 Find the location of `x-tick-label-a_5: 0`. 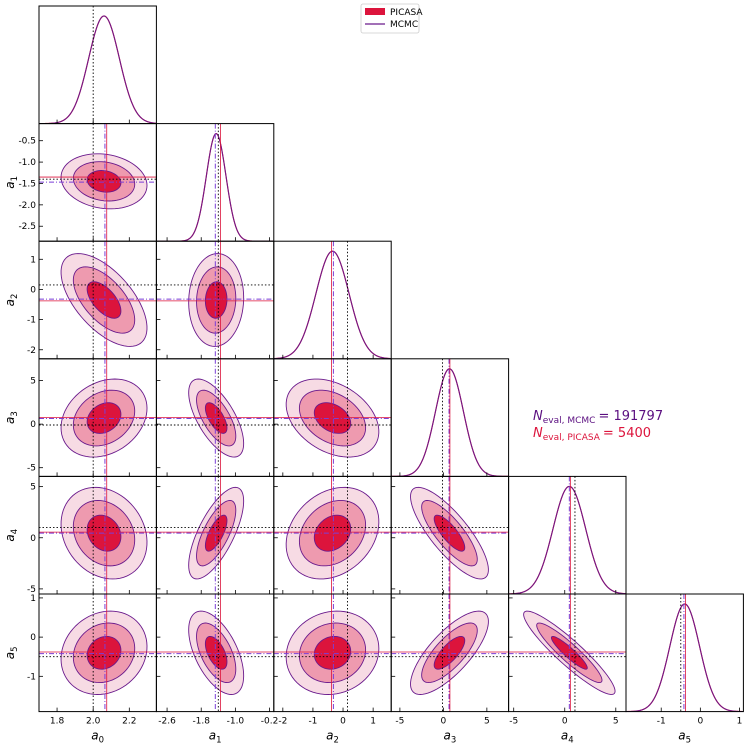

x-tick-label-a_5: 0 is located at coordinates (700, 722).